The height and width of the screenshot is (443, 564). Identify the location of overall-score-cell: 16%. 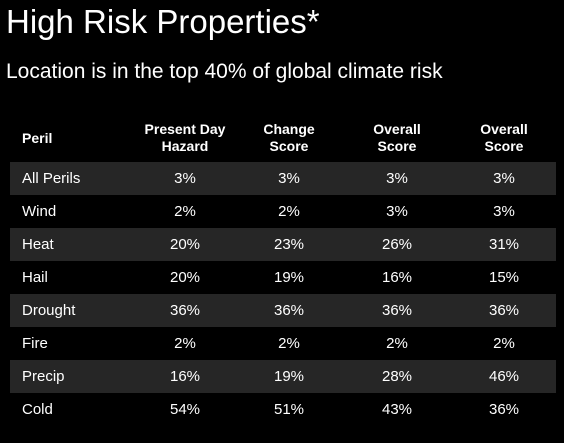
(397, 277).